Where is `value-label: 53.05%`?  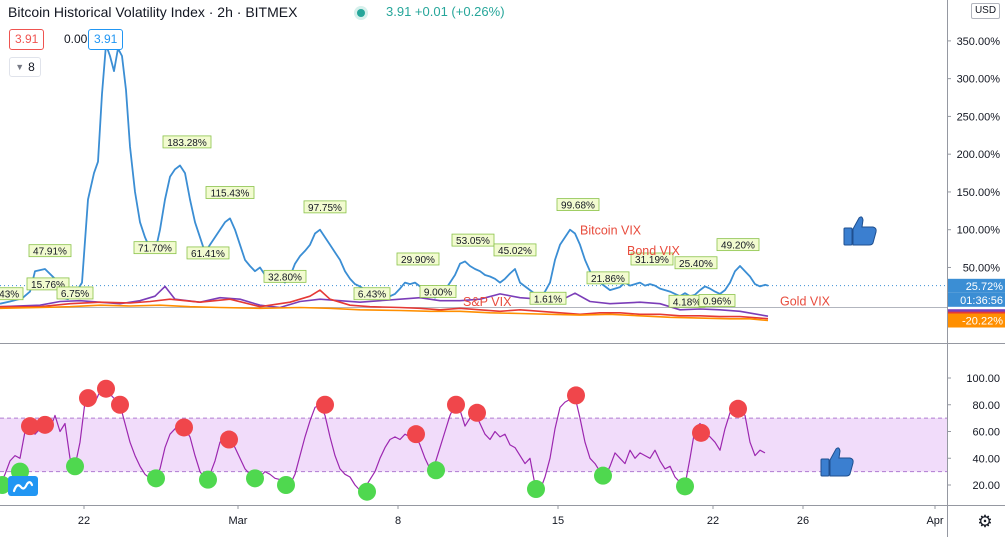 value-label: 53.05% is located at coordinates (473, 240).